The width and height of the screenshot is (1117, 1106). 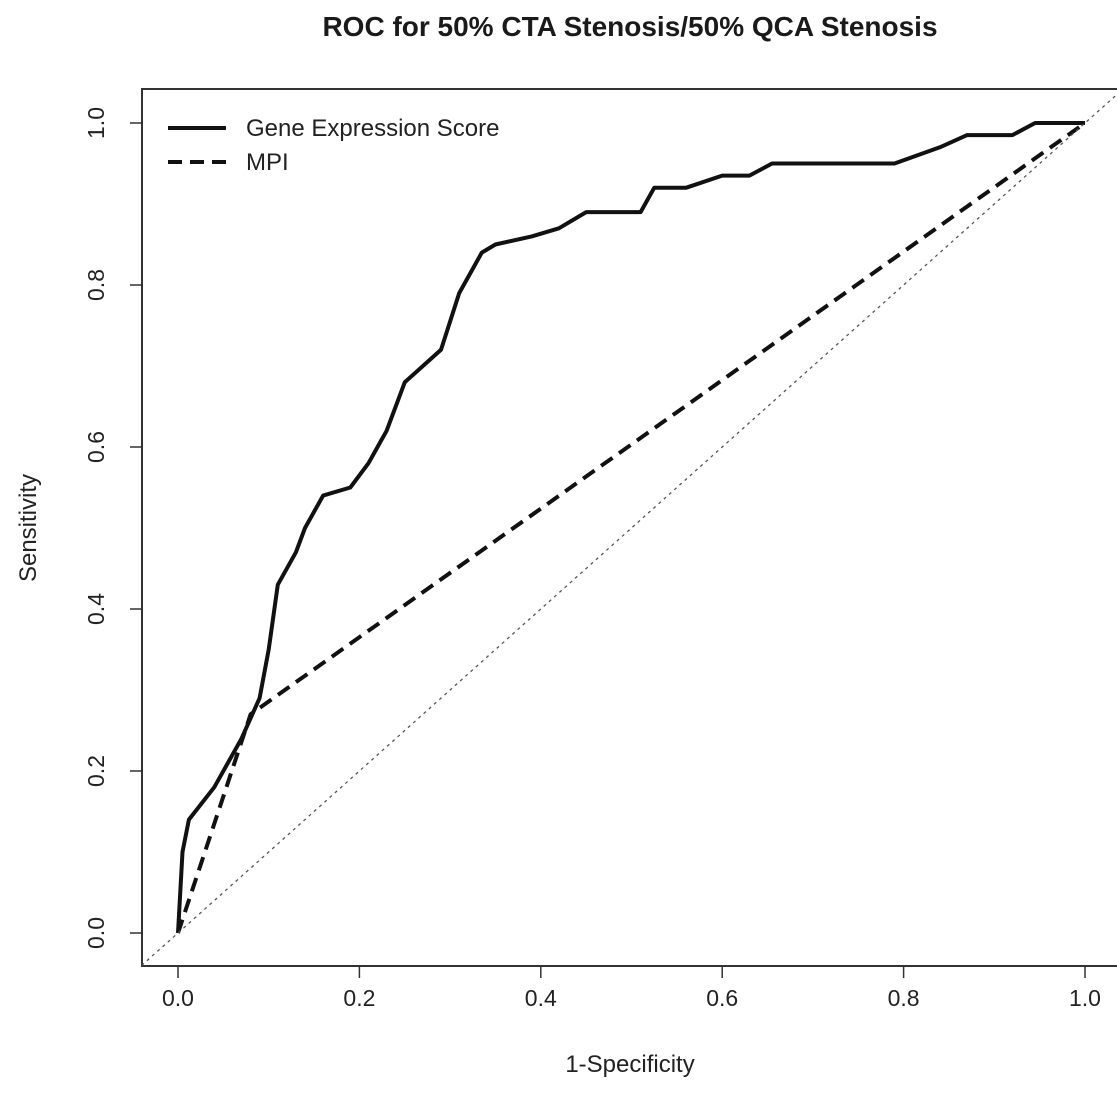 I want to click on y-tick-label: 0.2, so click(x=96, y=771).